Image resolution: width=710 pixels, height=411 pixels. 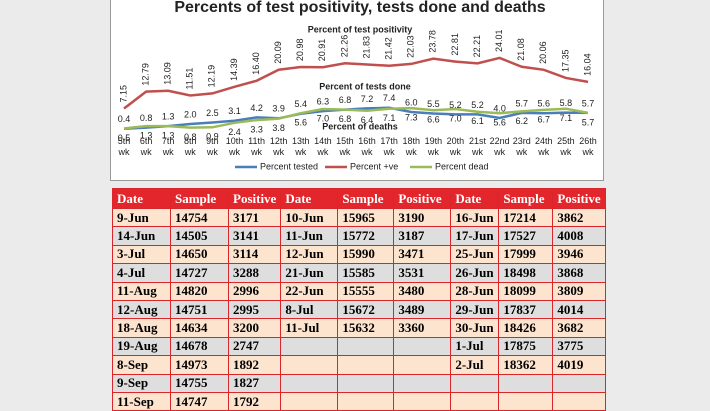 What do you see at coordinates (254, 383) in the screenshot?
I see `table-cell: 1827` at bounding box center [254, 383].